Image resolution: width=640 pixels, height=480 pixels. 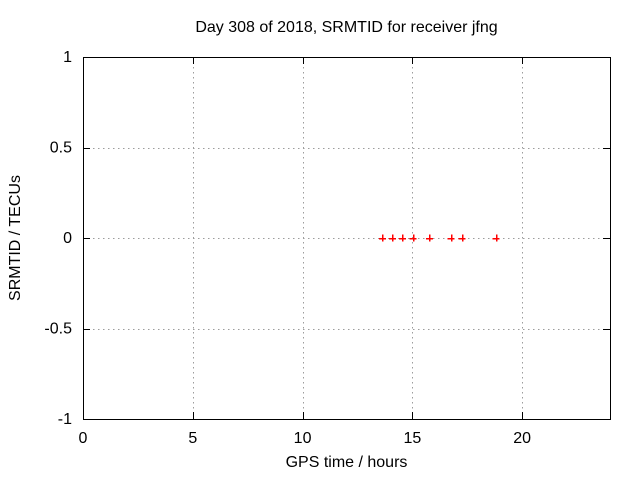 I want to click on y-axis-label: SRMTID / TECUs, so click(x=15, y=238).